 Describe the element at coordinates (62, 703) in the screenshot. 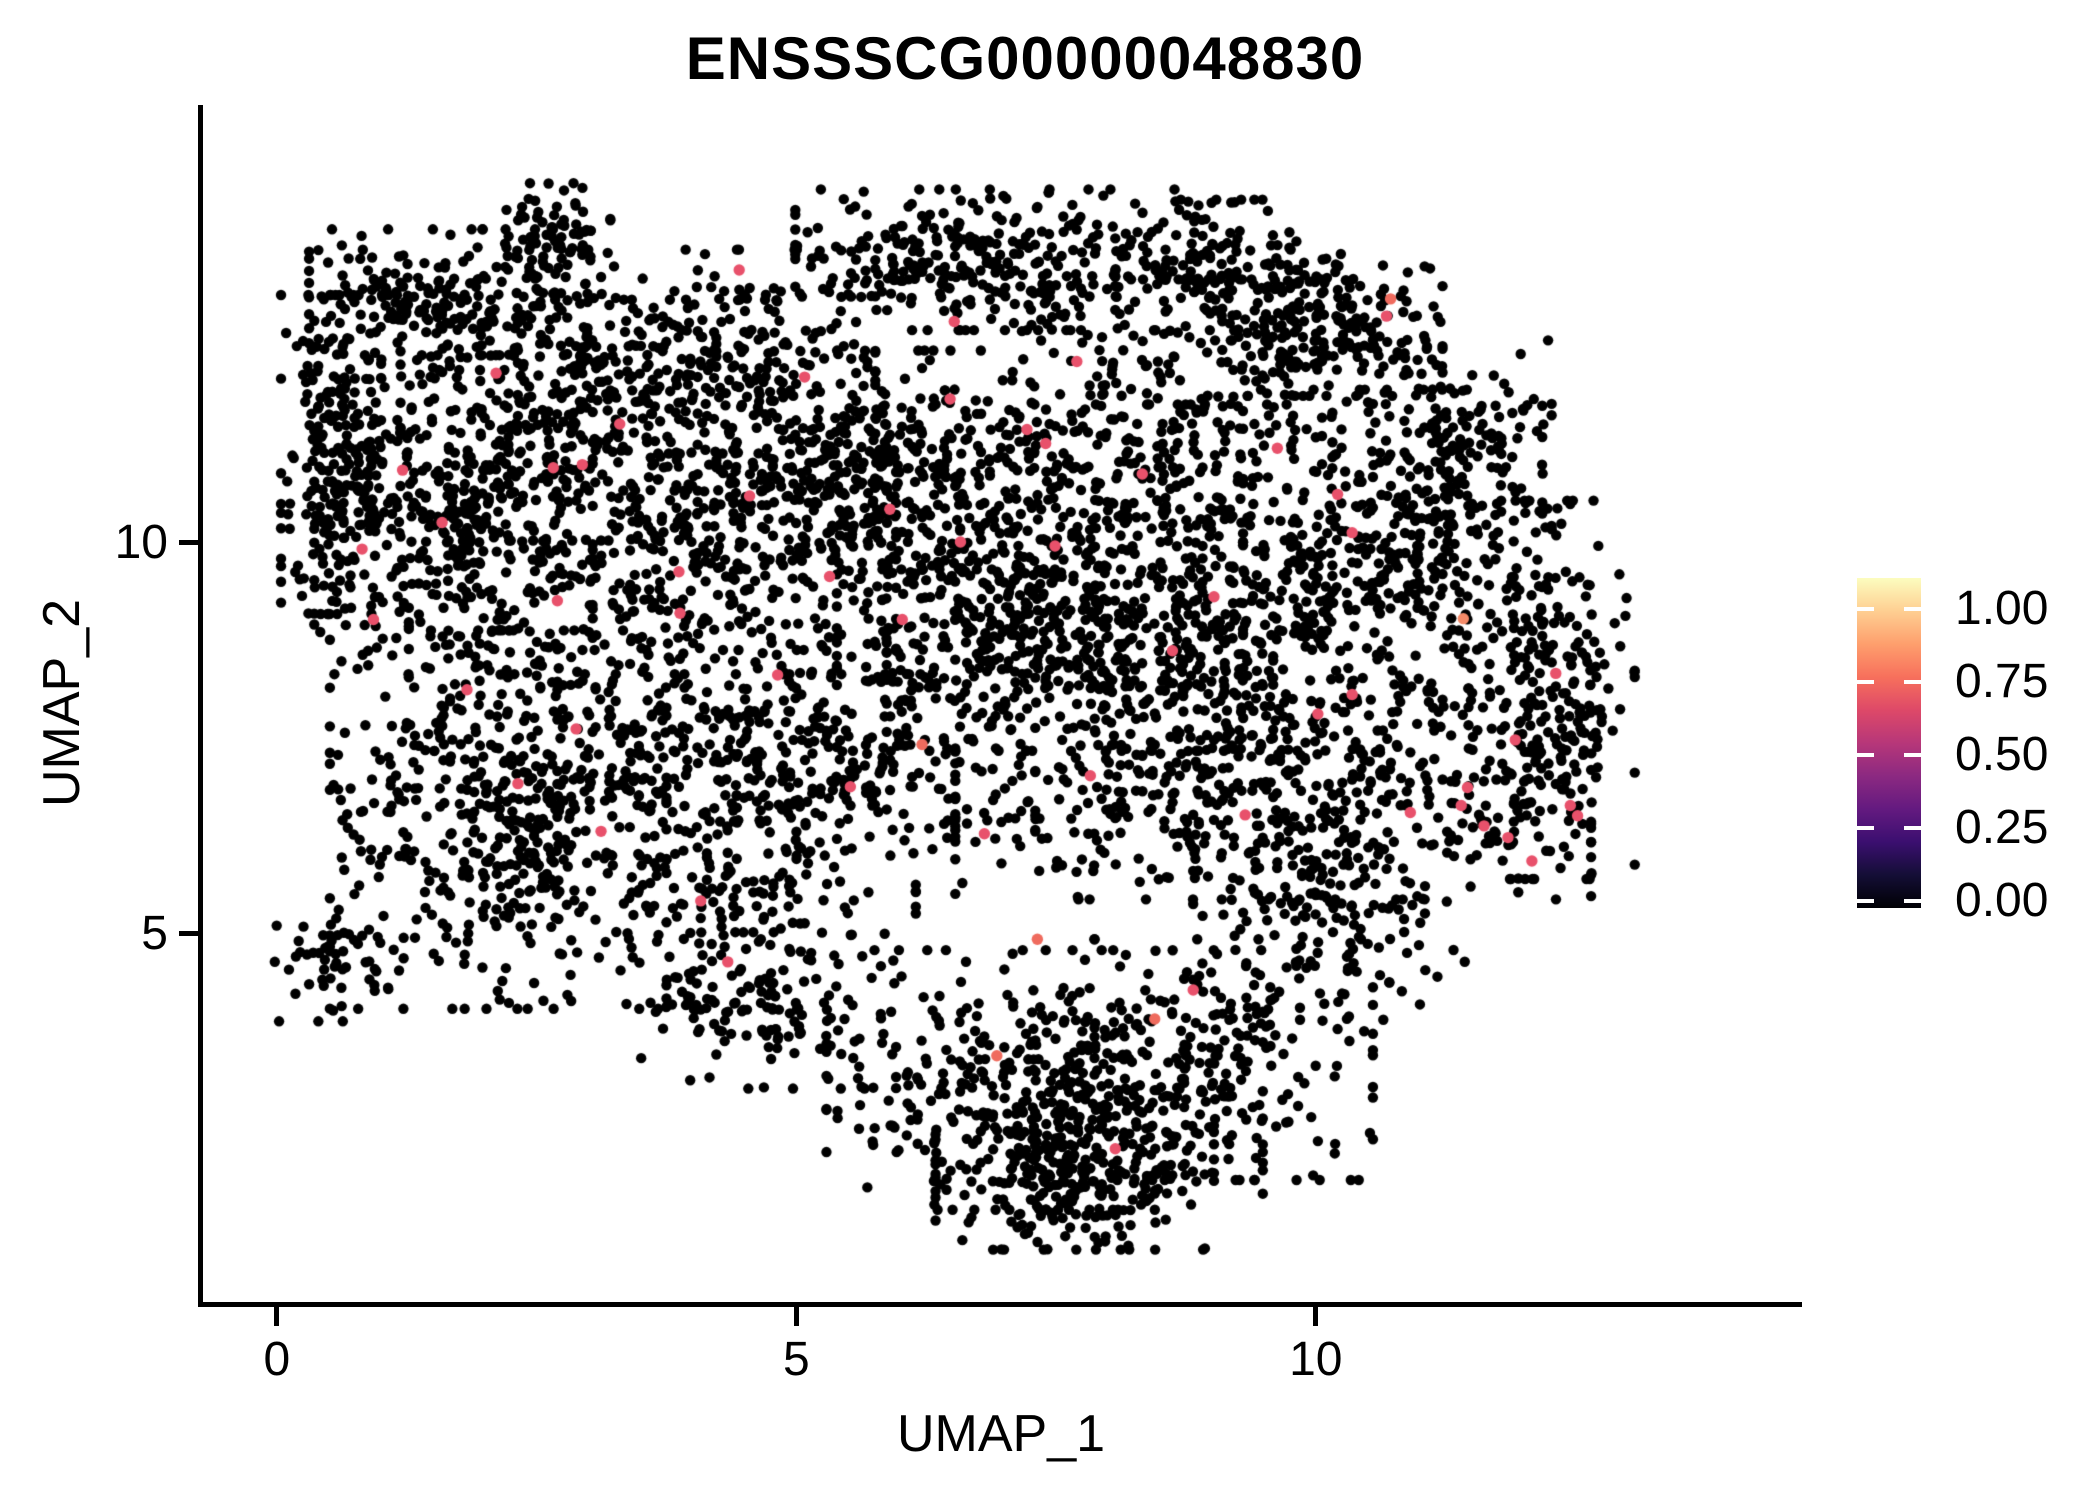

I see `y-axis-title: UMAP_2` at that location.